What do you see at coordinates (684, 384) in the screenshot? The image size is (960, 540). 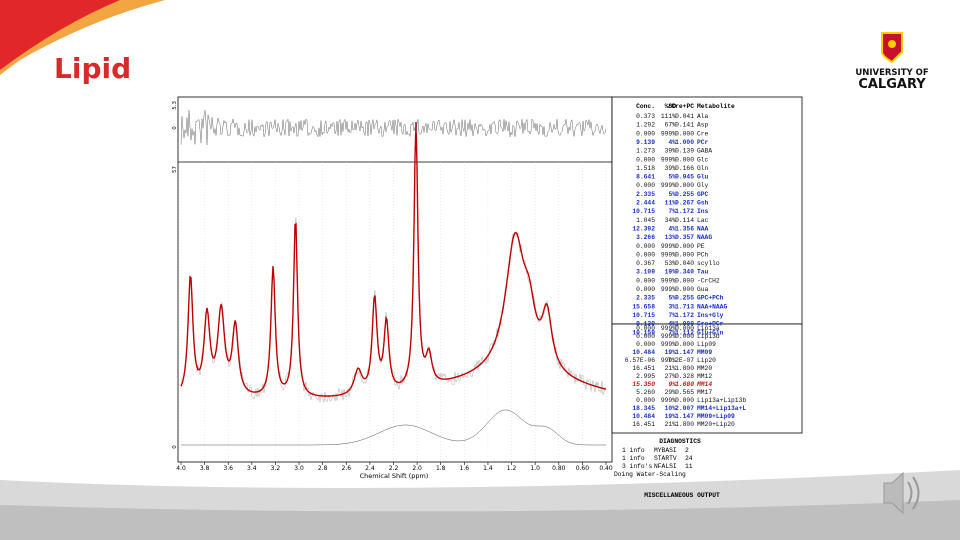 I see `table-cell: 1.680` at bounding box center [684, 384].